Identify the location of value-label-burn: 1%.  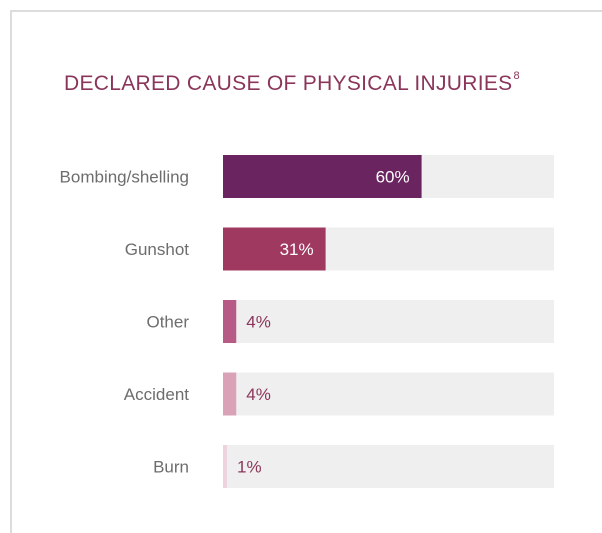
(249, 467).